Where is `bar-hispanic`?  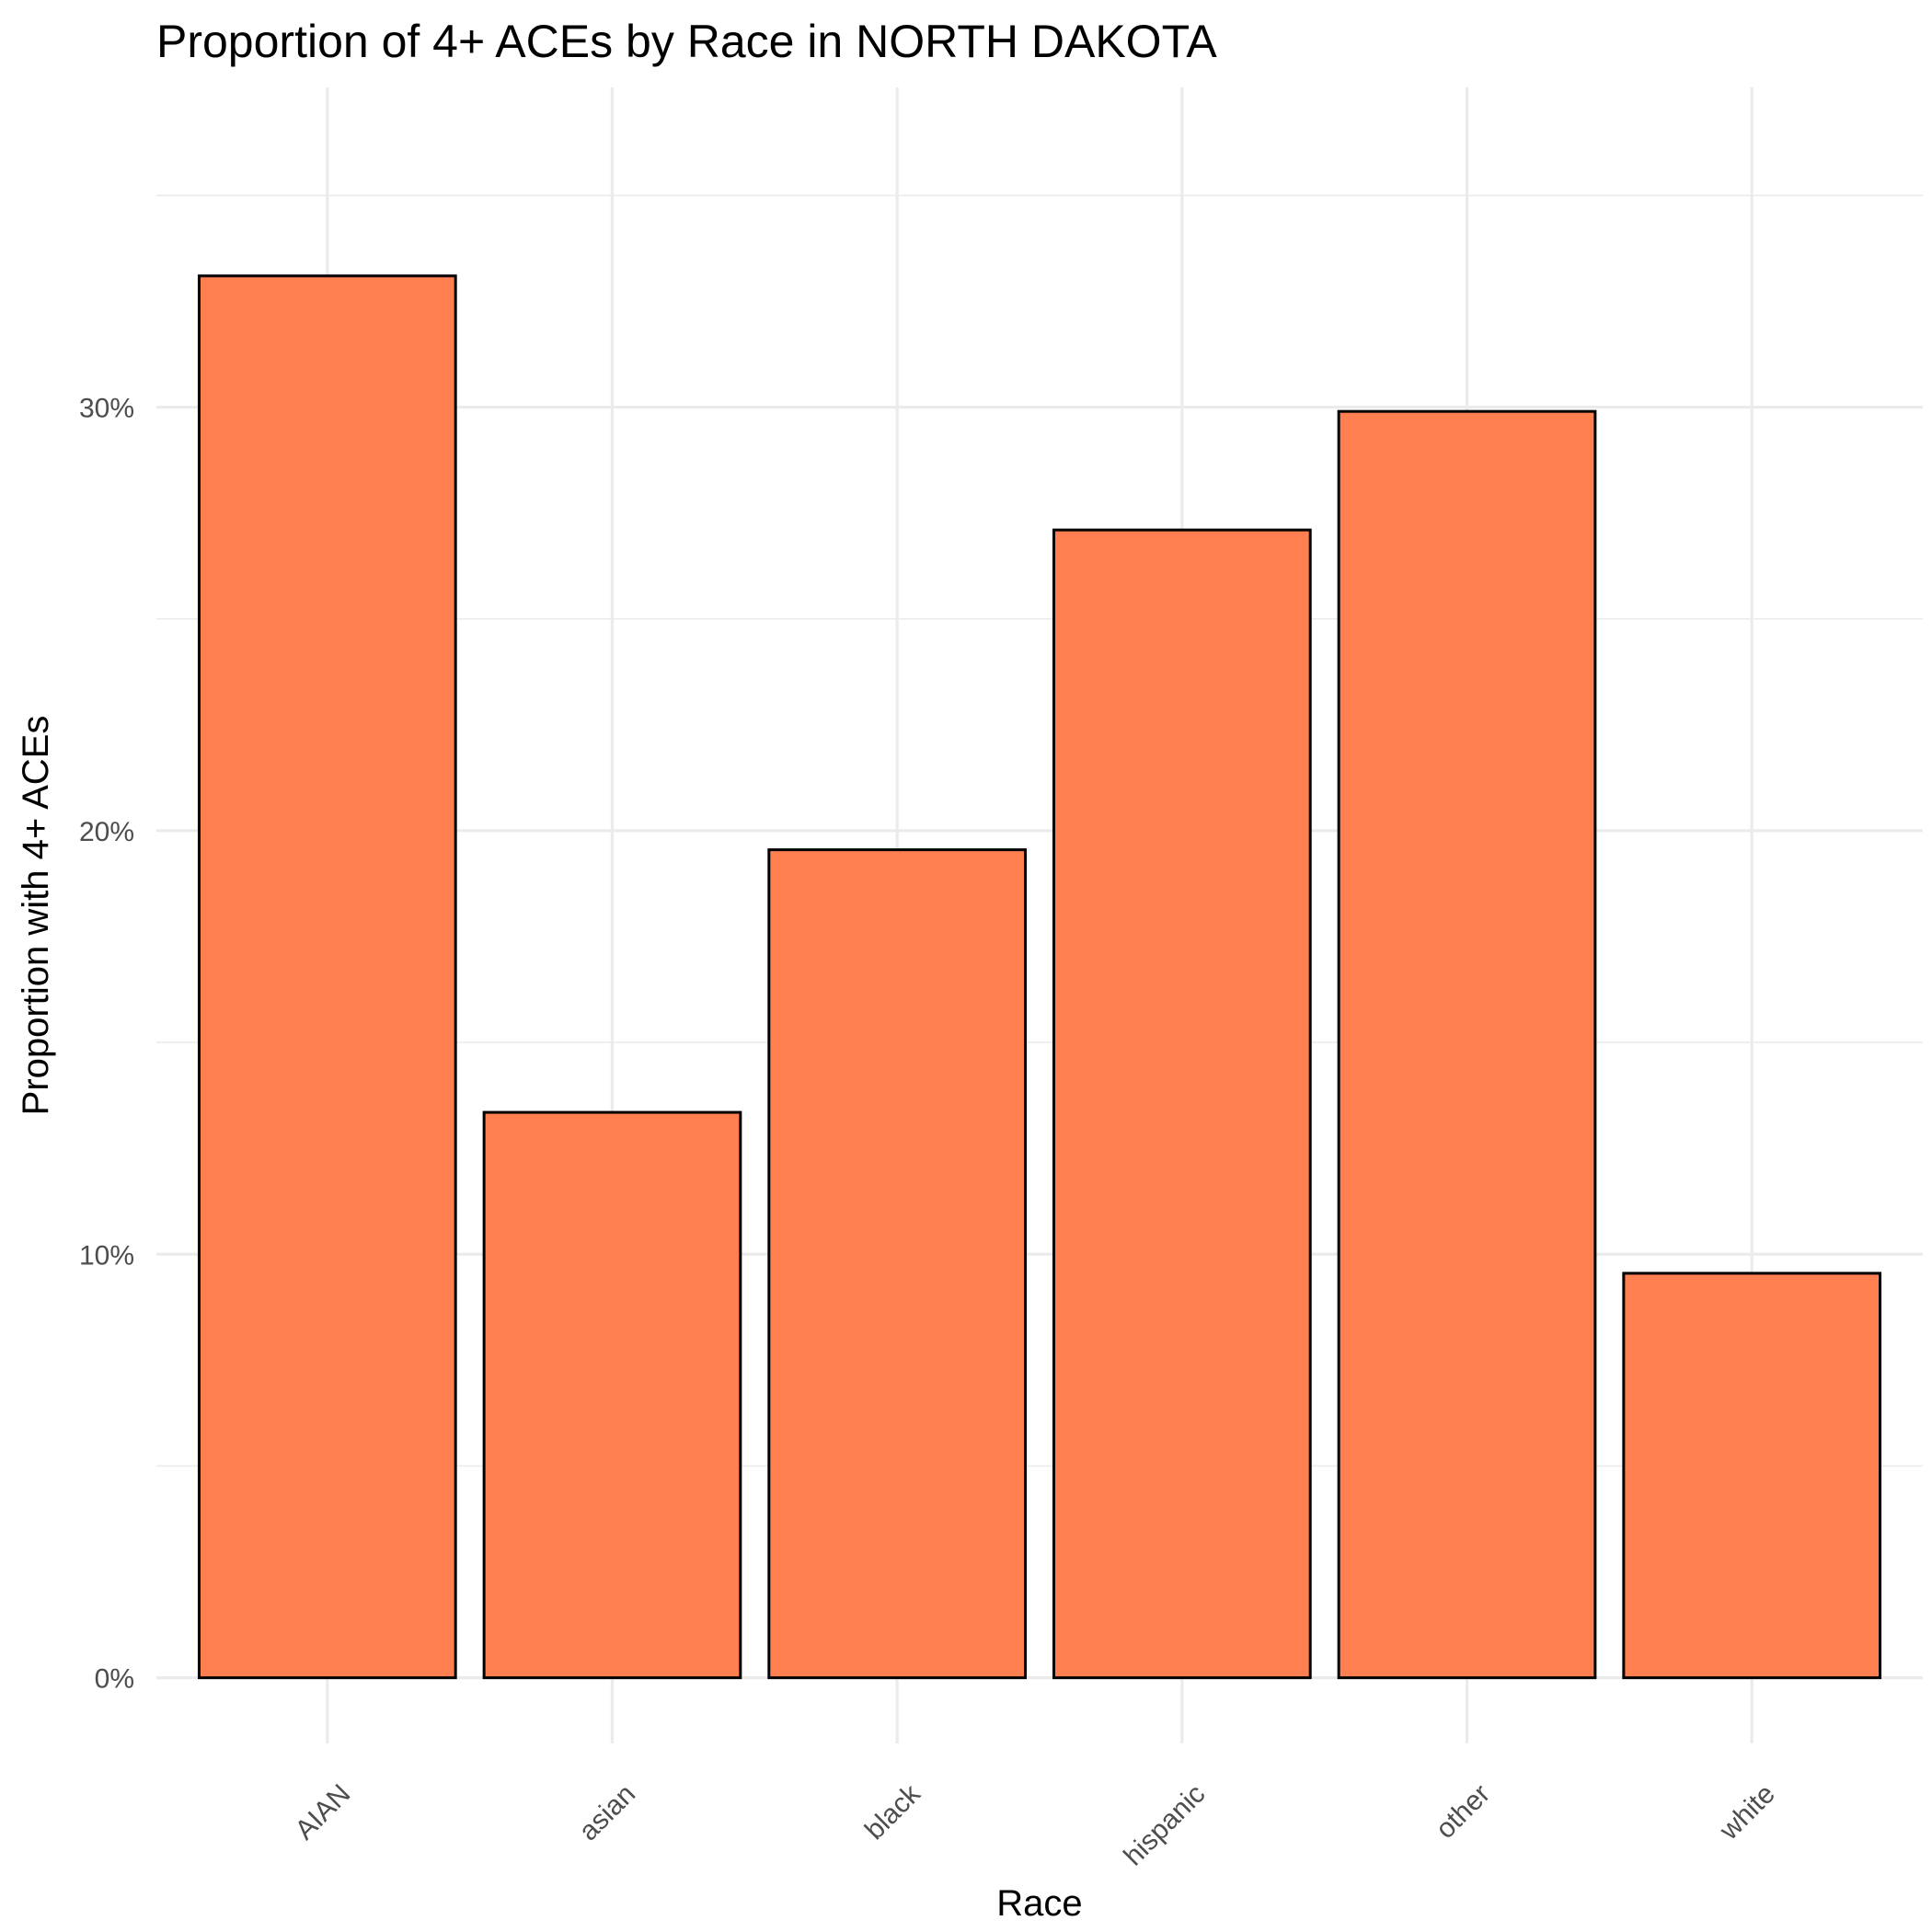
bar-hispanic is located at coordinates (1182, 1104).